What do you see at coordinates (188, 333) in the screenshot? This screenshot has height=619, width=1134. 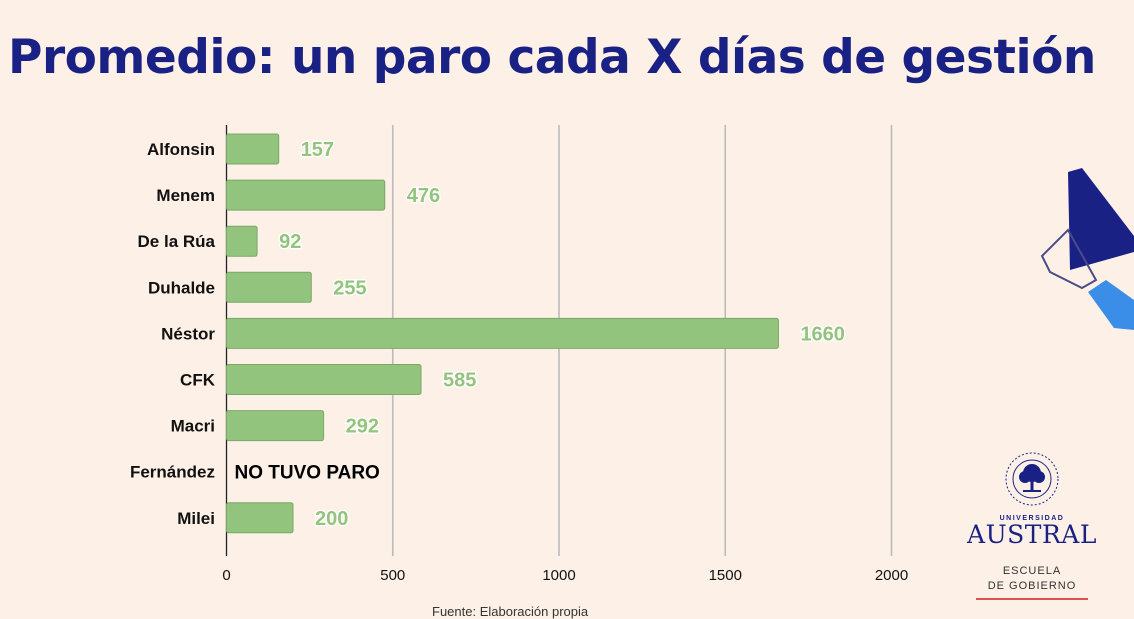 I see `category-label: Néstor` at bounding box center [188, 333].